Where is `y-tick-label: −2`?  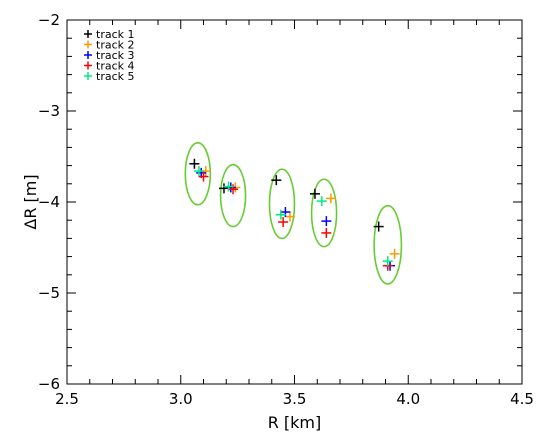 y-tick-label: −2 is located at coordinates (49, 20).